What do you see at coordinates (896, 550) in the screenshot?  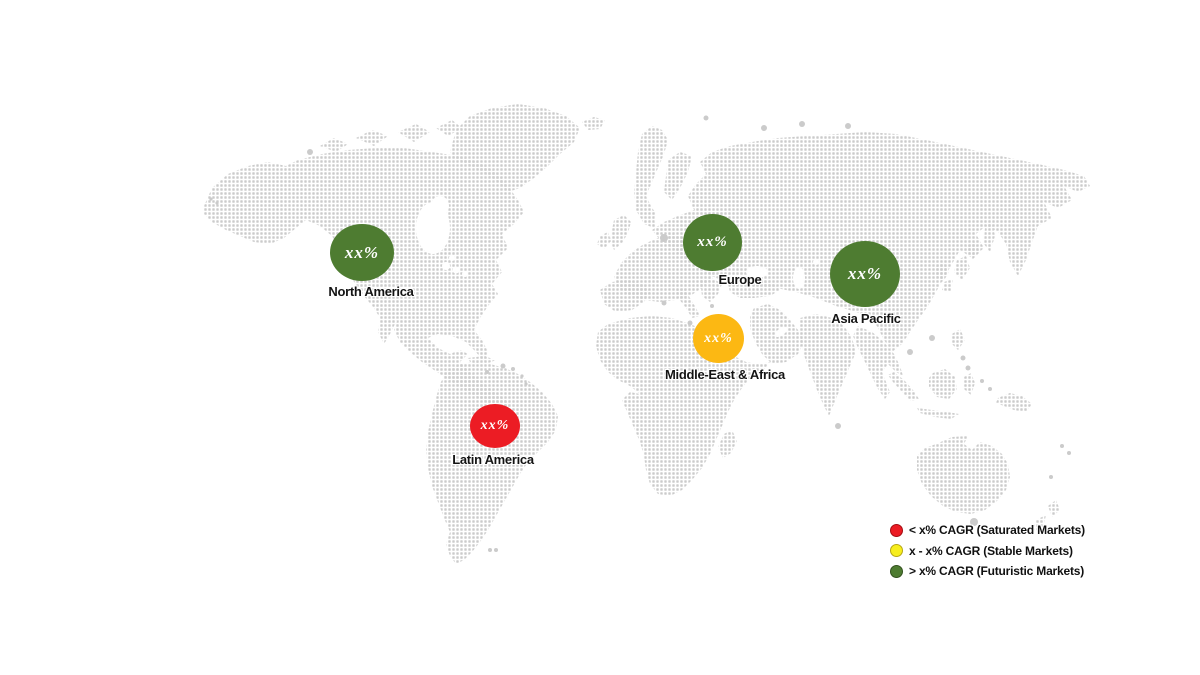 I see `yellow-dot-icon` at bounding box center [896, 550].